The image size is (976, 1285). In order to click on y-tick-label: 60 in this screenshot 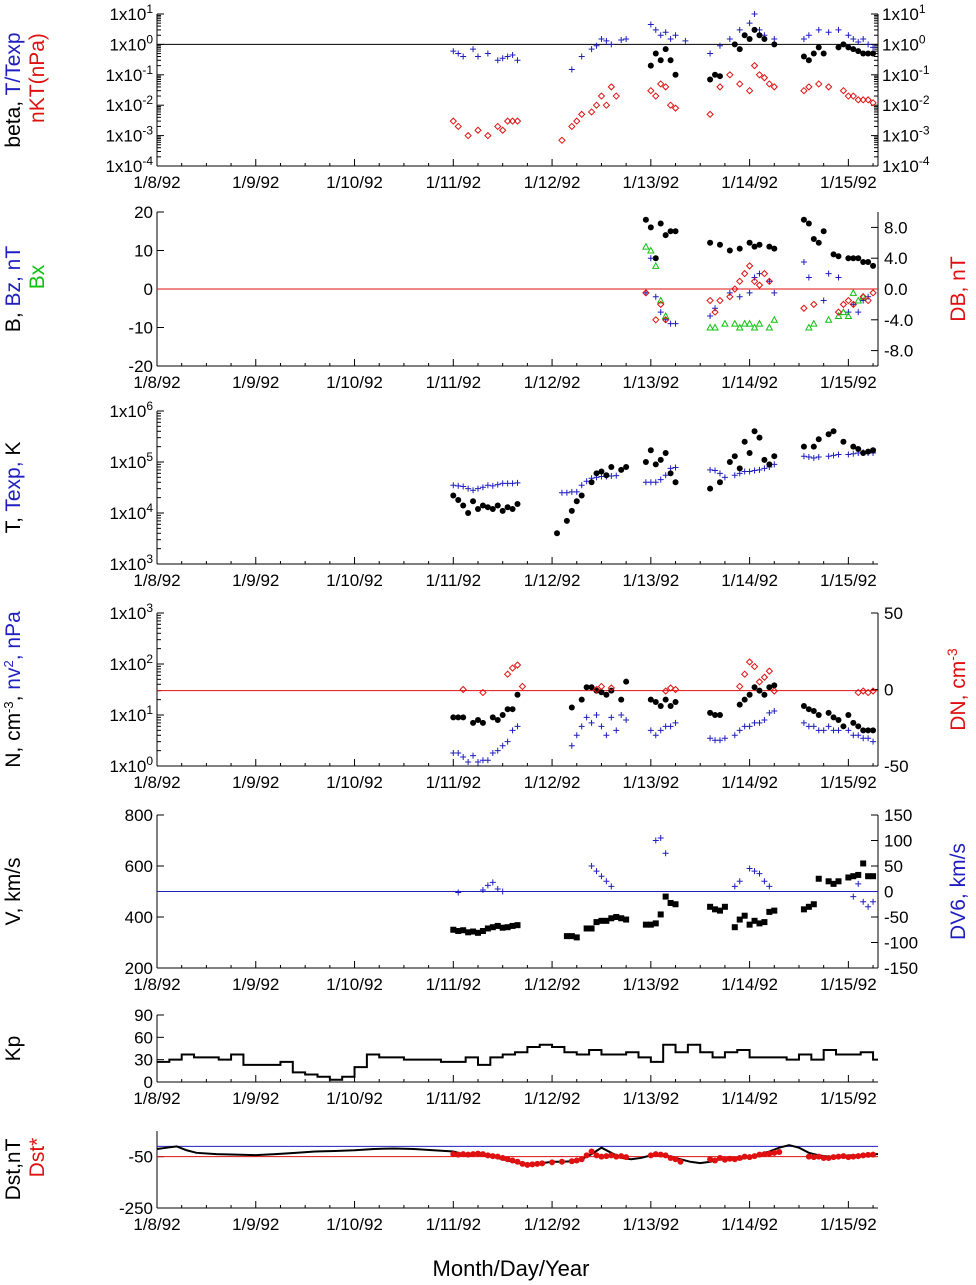, I will do `click(143, 1037)`.